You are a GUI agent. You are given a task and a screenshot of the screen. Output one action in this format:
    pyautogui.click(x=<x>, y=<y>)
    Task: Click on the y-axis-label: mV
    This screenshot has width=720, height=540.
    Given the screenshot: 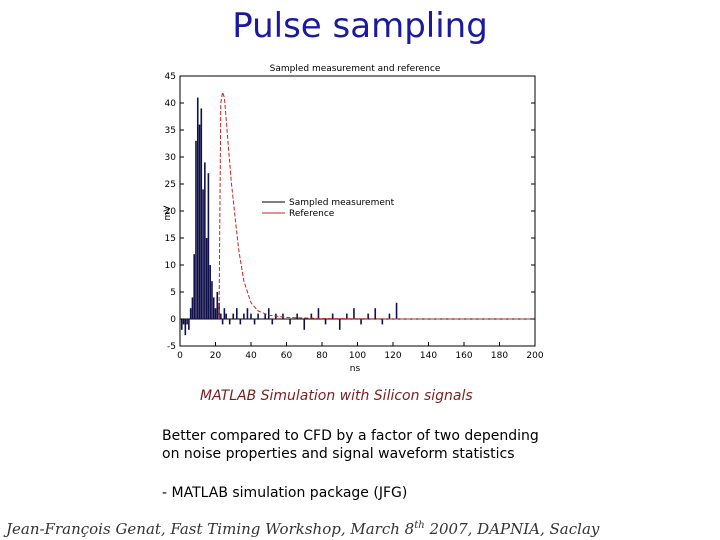 What is the action you would take?
    pyautogui.click(x=168, y=213)
    